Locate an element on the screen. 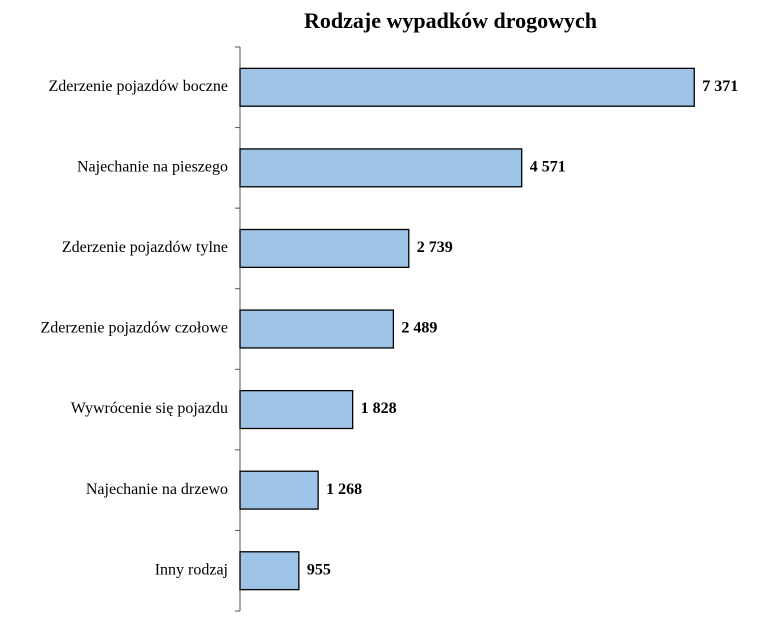 The height and width of the screenshot is (619, 781). data-label: 2 739 is located at coordinates (435, 247).